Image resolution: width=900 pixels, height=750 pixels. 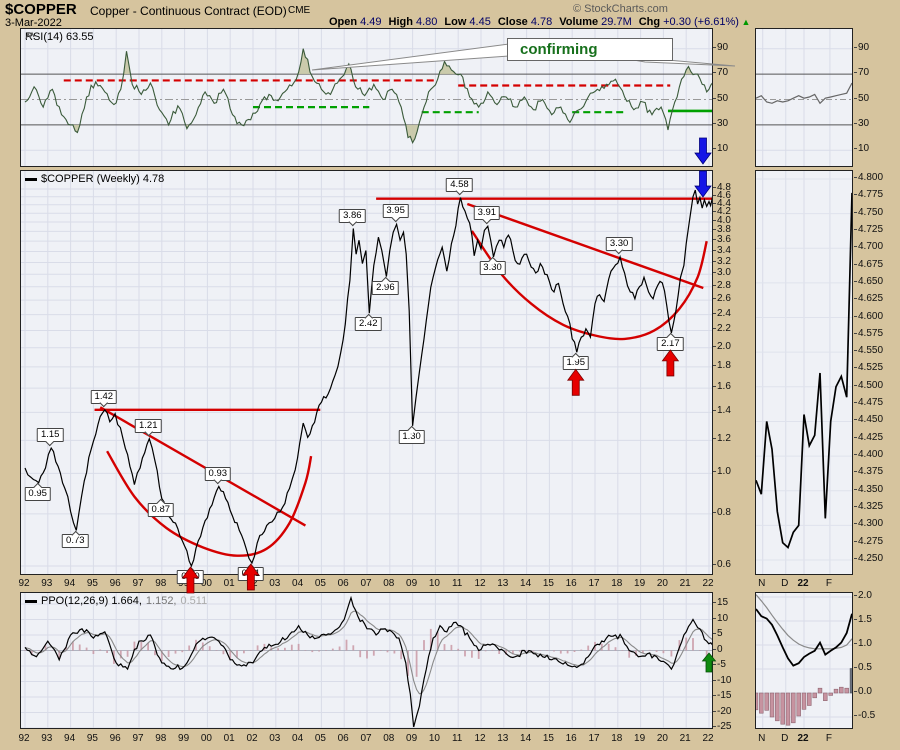 I want to click on x-axis-year-label: 15, so click(x=548, y=583).